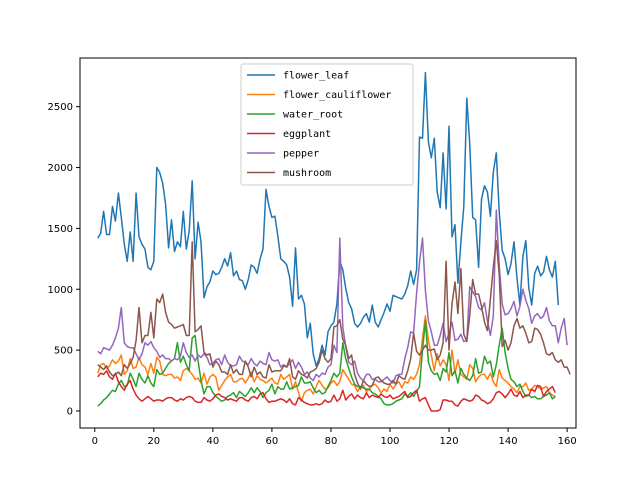  What do you see at coordinates (64, 259) in the screenshot?
I see `y-axis: 0 500 1000 1500 2000 2500` at bounding box center [64, 259].